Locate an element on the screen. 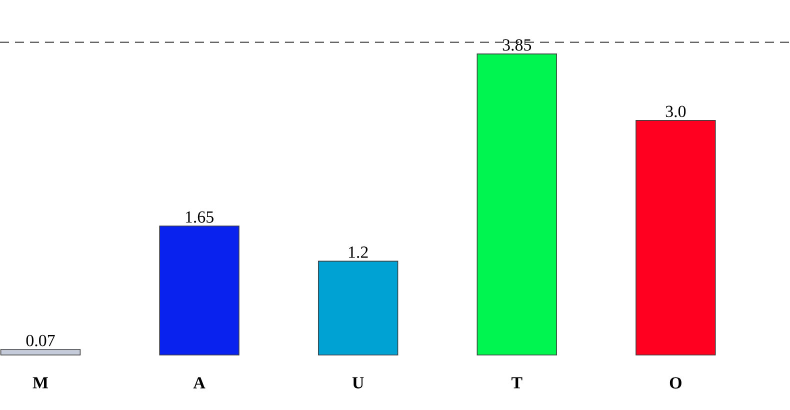 Image resolution: width=790 pixels, height=410 pixels. x-tick-label: O is located at coordinates (676, 383).